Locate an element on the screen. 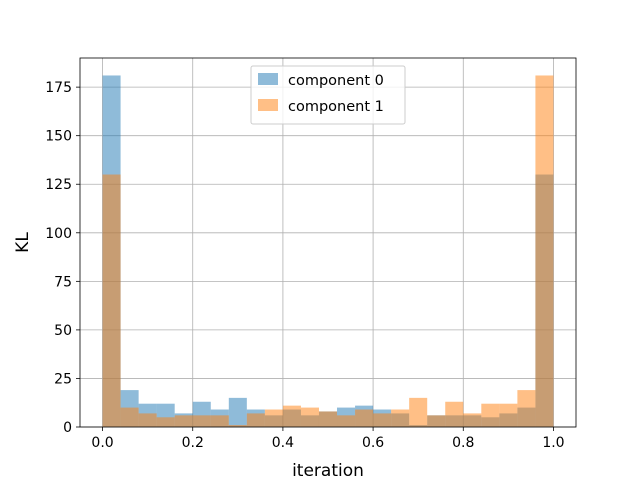 The height and width of the screenshot is (480, 640). y-tick-label-1: 25 is located at coordinates (63, 379).